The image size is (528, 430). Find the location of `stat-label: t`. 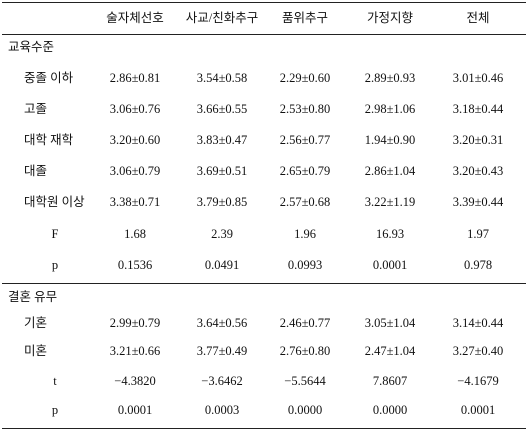

stat-label: t is located at coordinates (55, 381).